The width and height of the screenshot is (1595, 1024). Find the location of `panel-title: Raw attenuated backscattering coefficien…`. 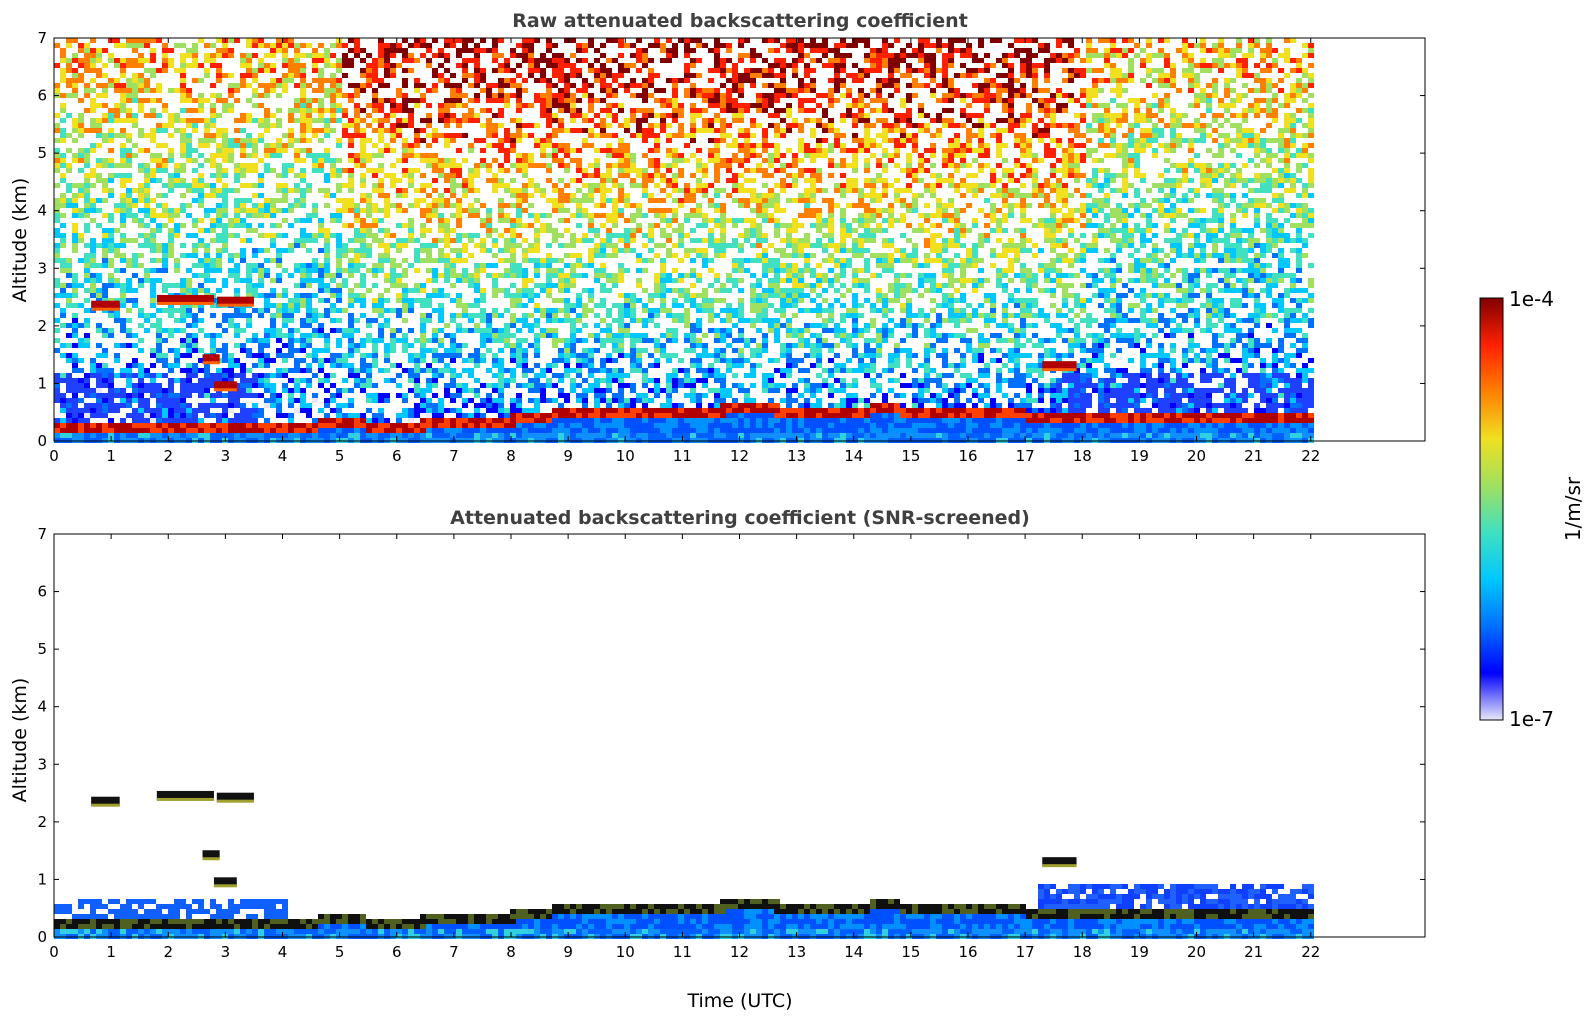

panel-title: Raw attenuated backscattering coefficien… is located at coordinates (740, 21).